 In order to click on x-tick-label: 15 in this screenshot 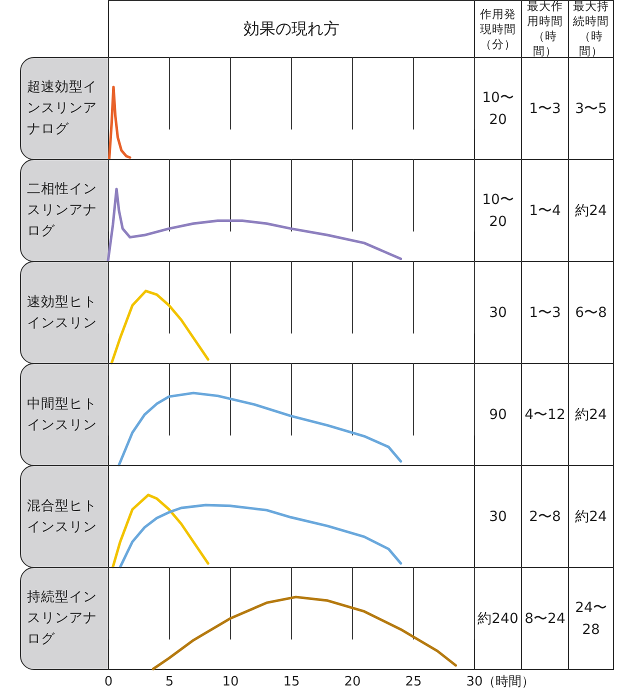, I will do `click(291, 682)`.